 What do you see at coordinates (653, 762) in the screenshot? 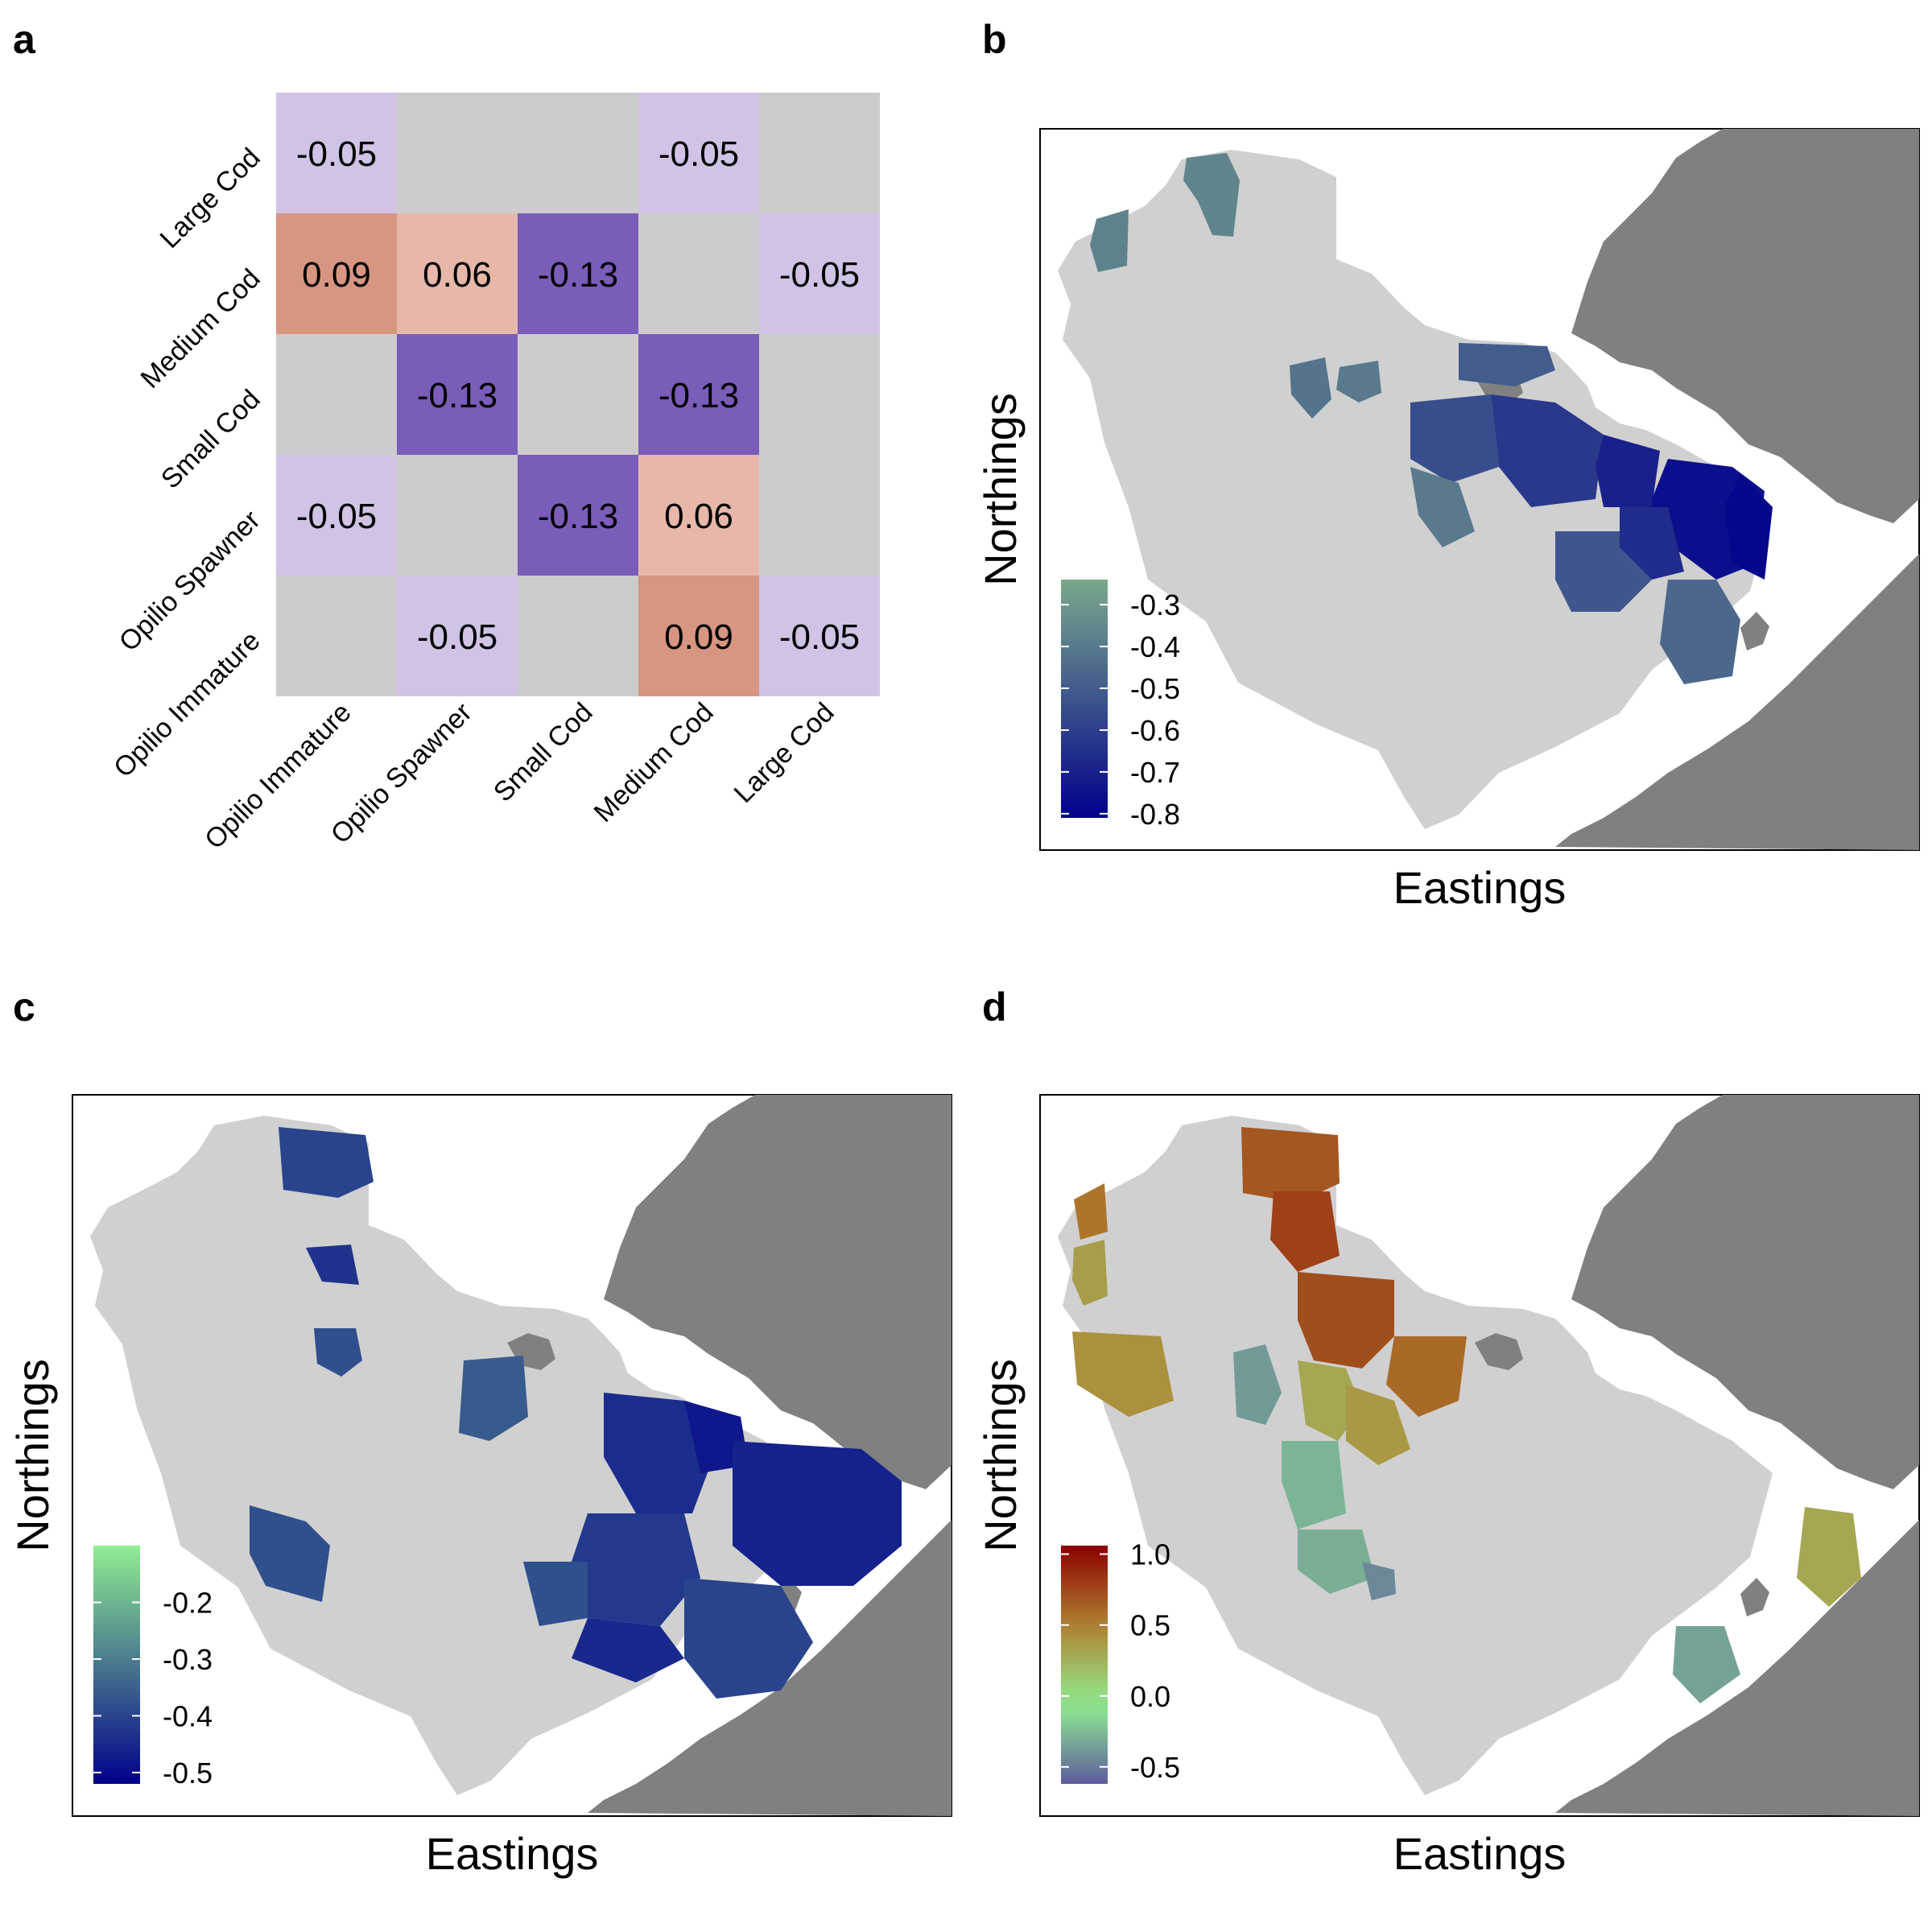
I see `x-tick-label: Medium Cod` at bounding box center [653, 762].